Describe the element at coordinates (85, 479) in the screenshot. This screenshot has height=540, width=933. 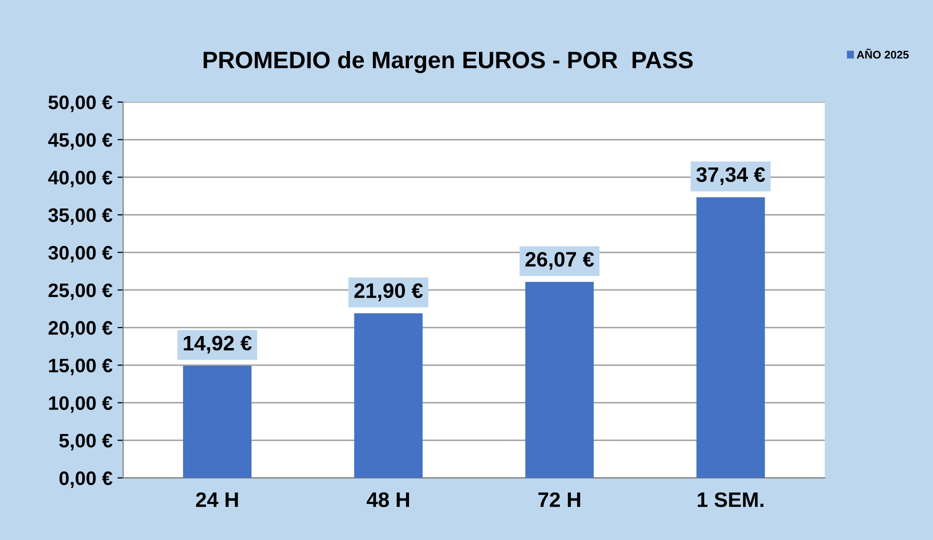
I see `y-tick-label: 0,00 €` at that location.